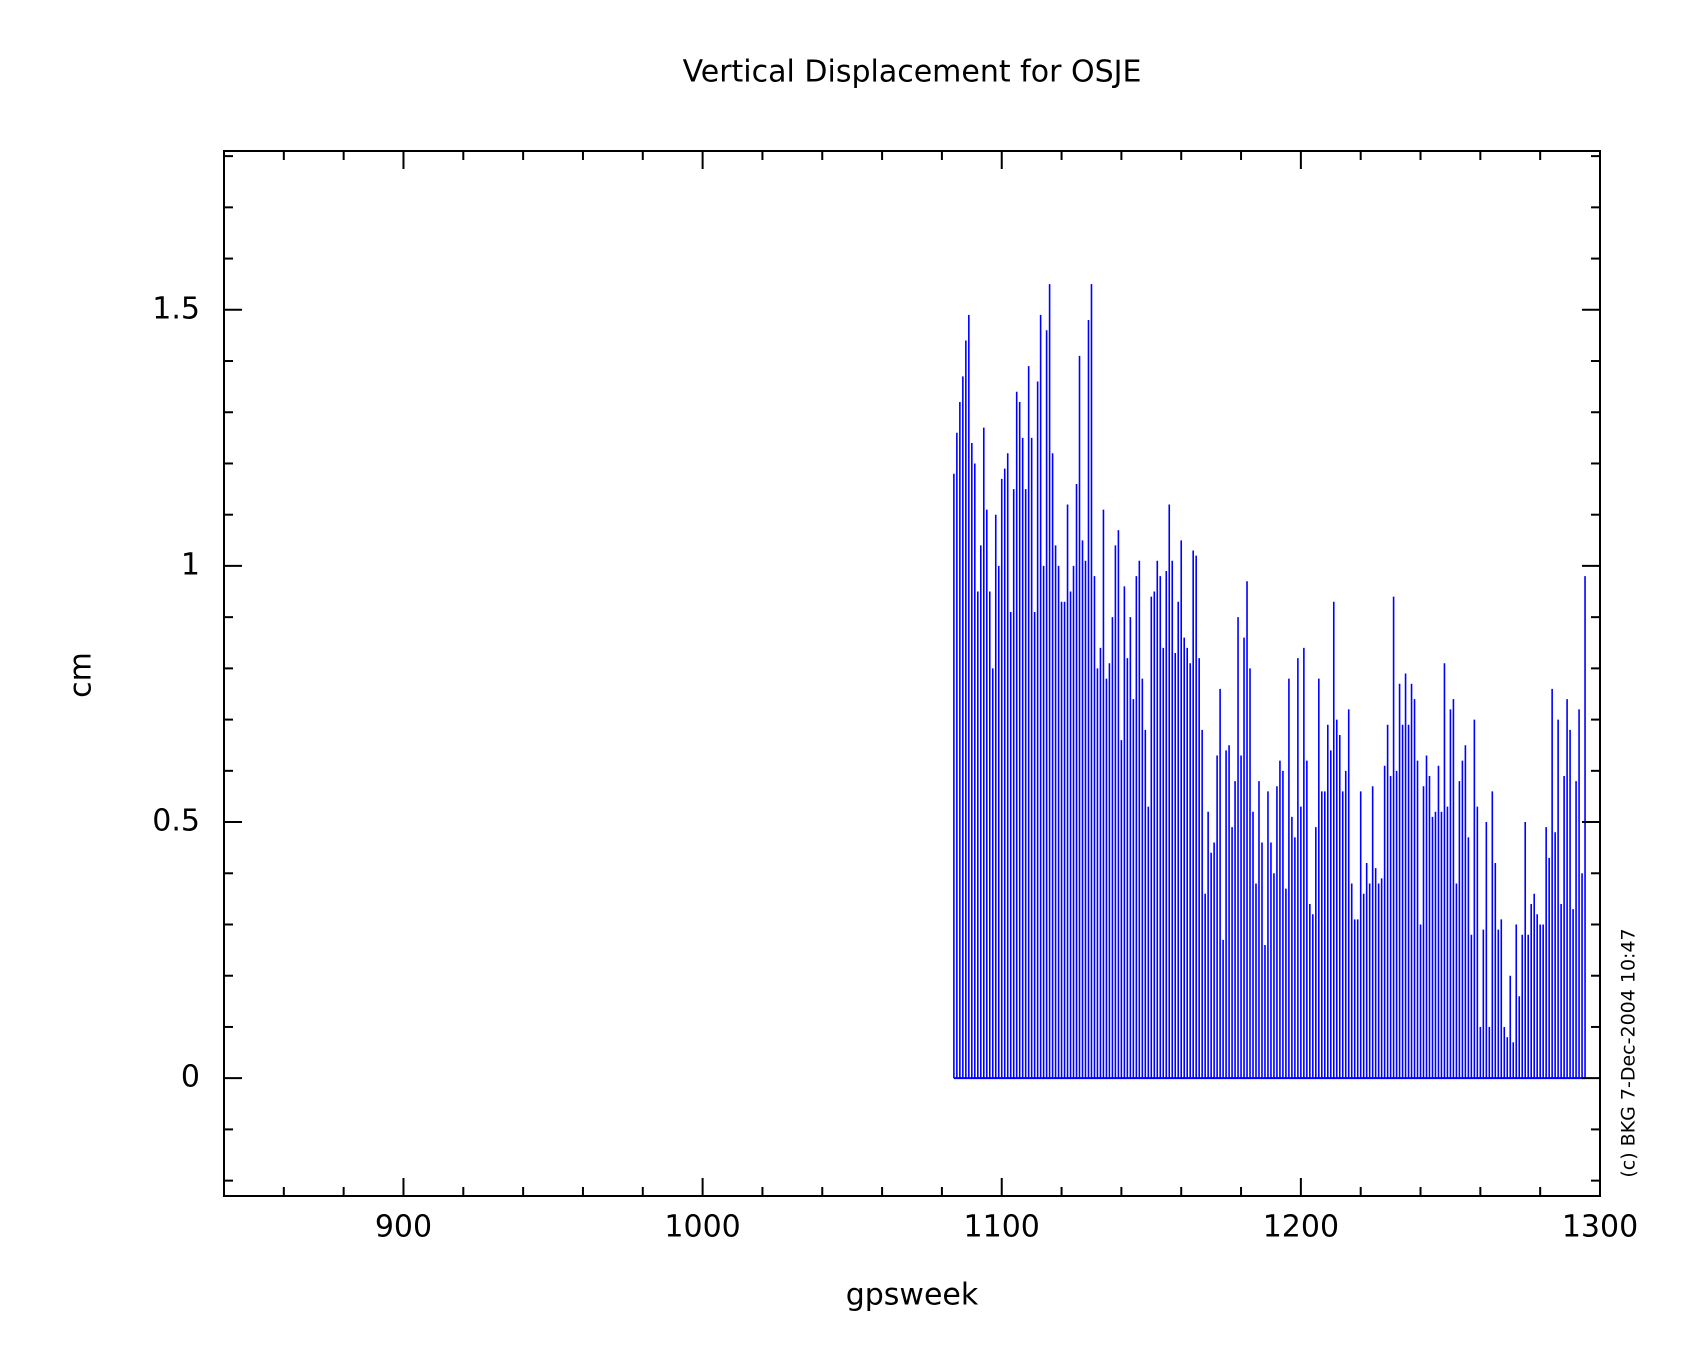 The image size is (1700, 1360). What do you see at coordinates (176, 821) in the screenshot?
I see `y-tick-label: 0.5` at bounding box center [176, 821].